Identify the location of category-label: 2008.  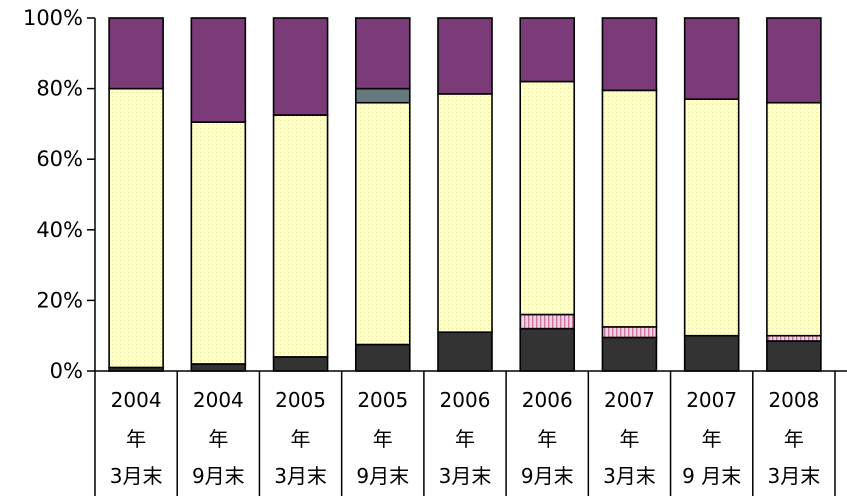
(793, 400).